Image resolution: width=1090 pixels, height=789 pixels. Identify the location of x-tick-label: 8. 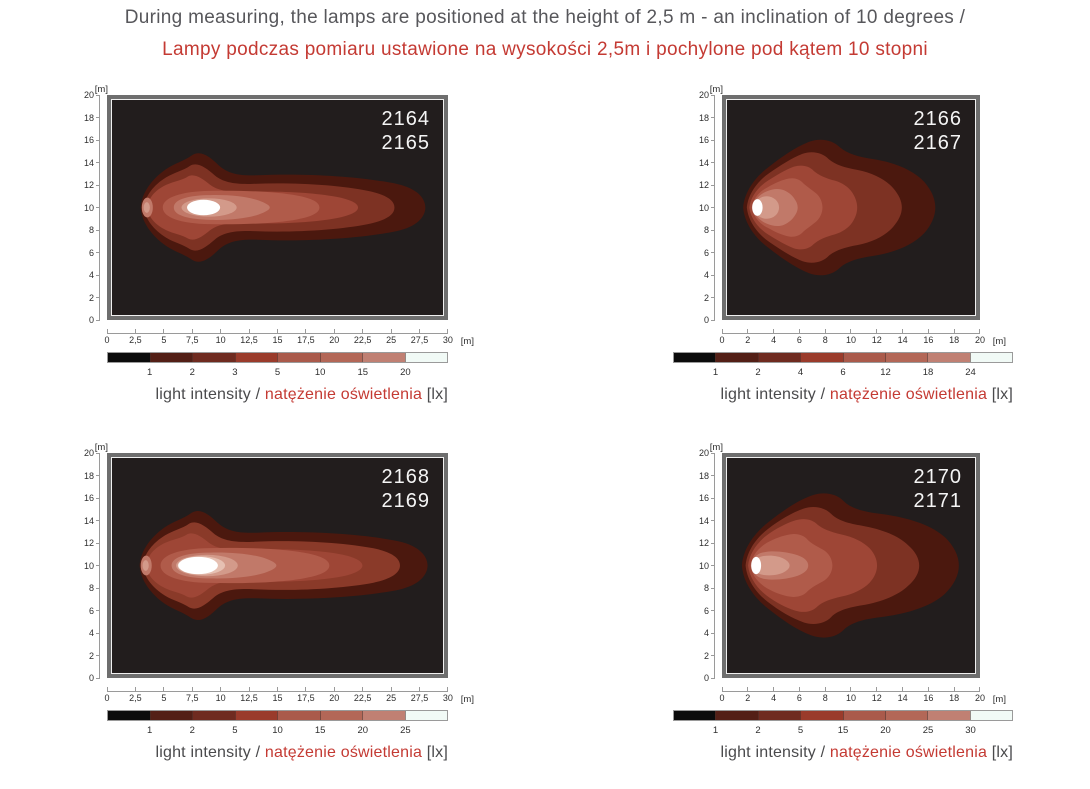
(825, 340).